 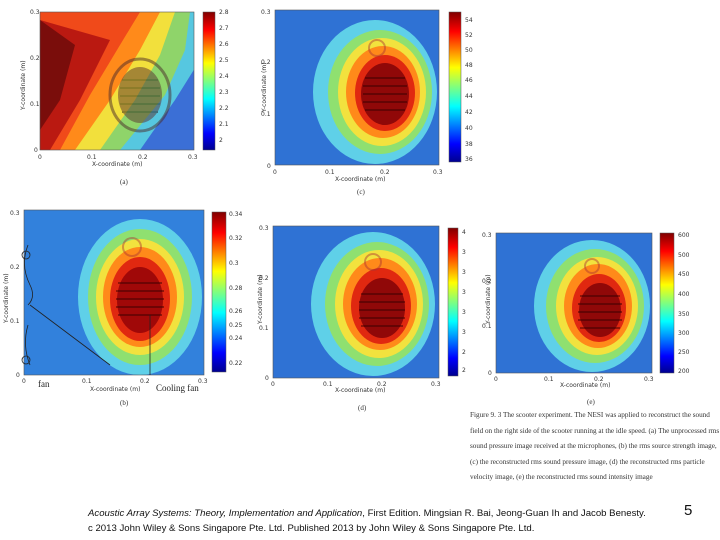 I want to click on panel-label: (a), so click(x=124, y=182).